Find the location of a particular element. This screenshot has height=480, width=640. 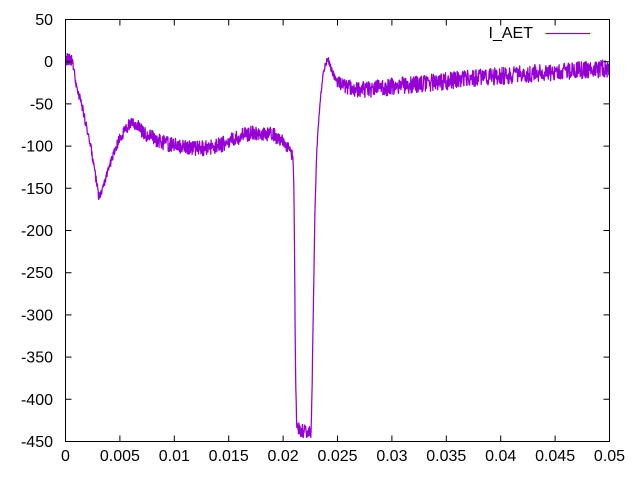

svg-text: 0.05 is located at coordinates (609, 456).